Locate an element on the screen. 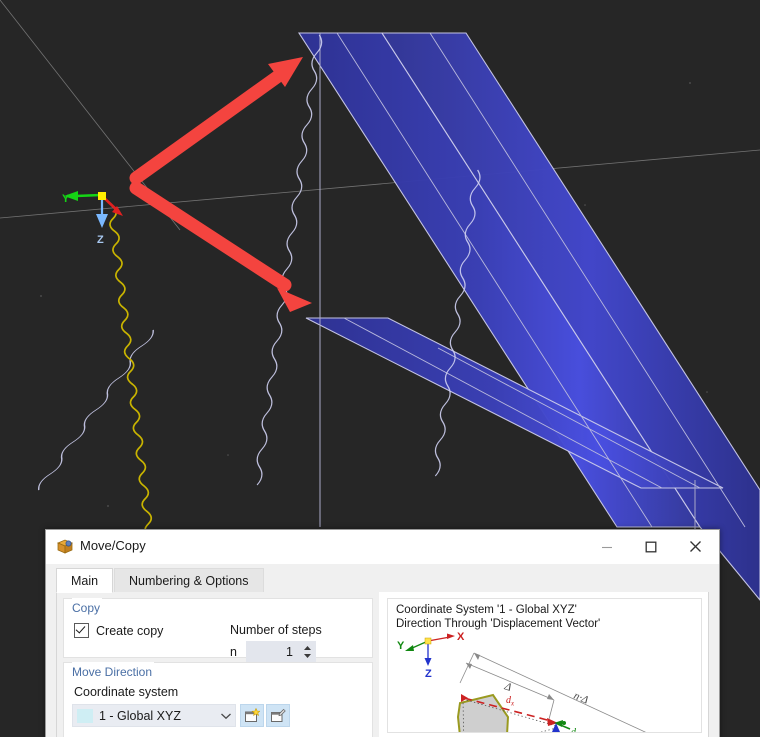  copy-group: Copy Create copy Number of steps n 1 is located at coordinates (218, 630).